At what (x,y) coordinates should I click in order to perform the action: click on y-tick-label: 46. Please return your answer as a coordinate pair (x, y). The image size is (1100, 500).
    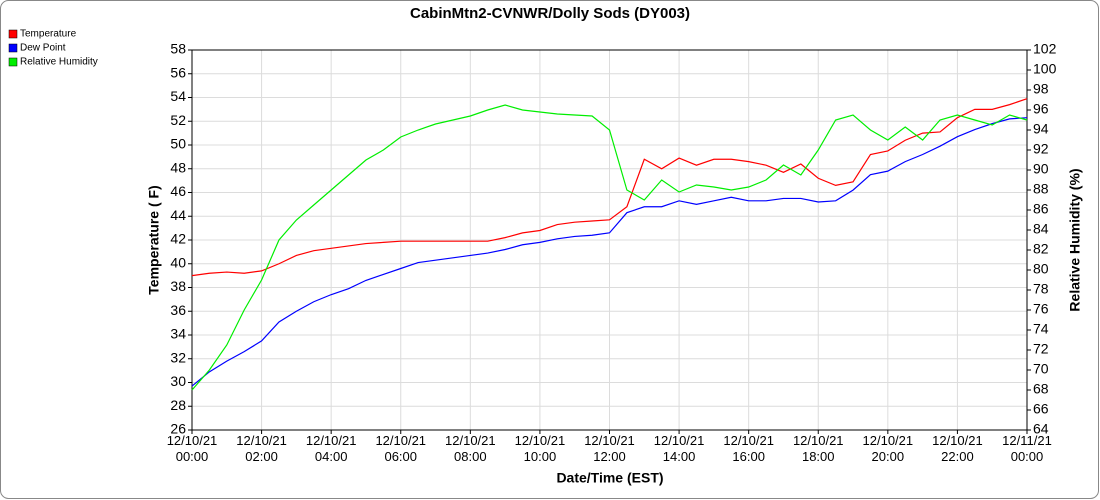
    Looking at the image, I should click on (178, 191).